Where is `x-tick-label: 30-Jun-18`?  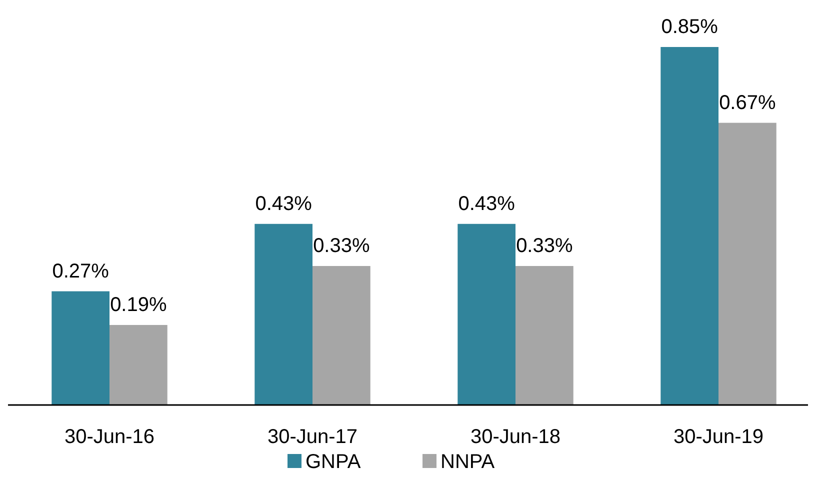
x-tick-label: 30-Jun-18 is located at coordinates (515, 437).